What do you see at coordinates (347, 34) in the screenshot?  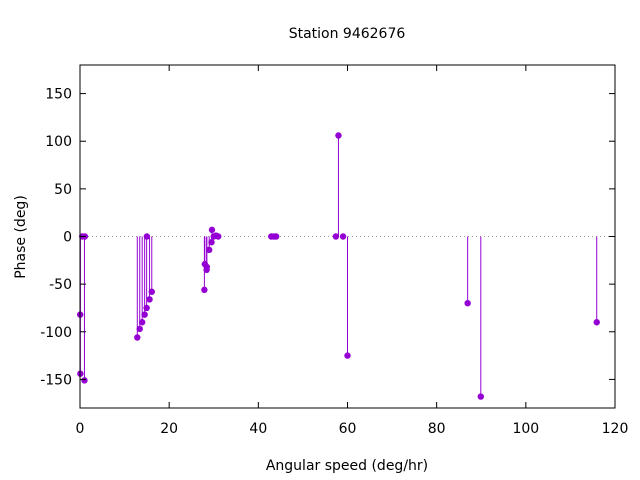 I see `chart-title: Station 9462676` at bounding box center [347, 34].